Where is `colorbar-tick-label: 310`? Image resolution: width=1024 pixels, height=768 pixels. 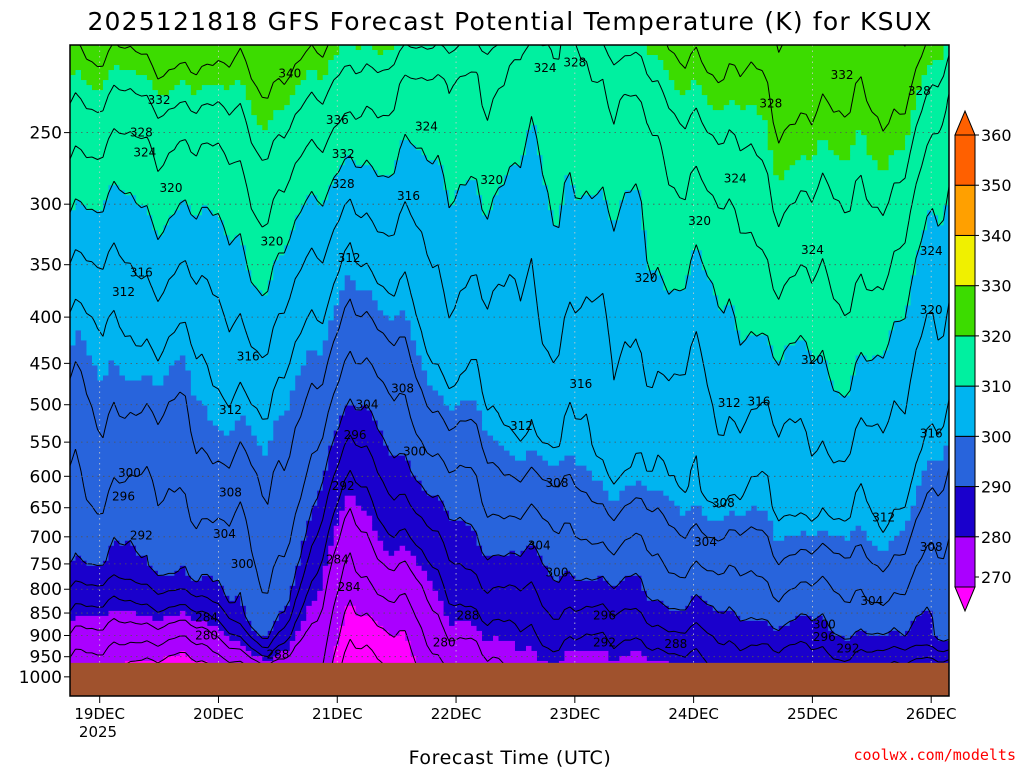
colorbar-tick-label: 310 is located at coordinates (996, 386).